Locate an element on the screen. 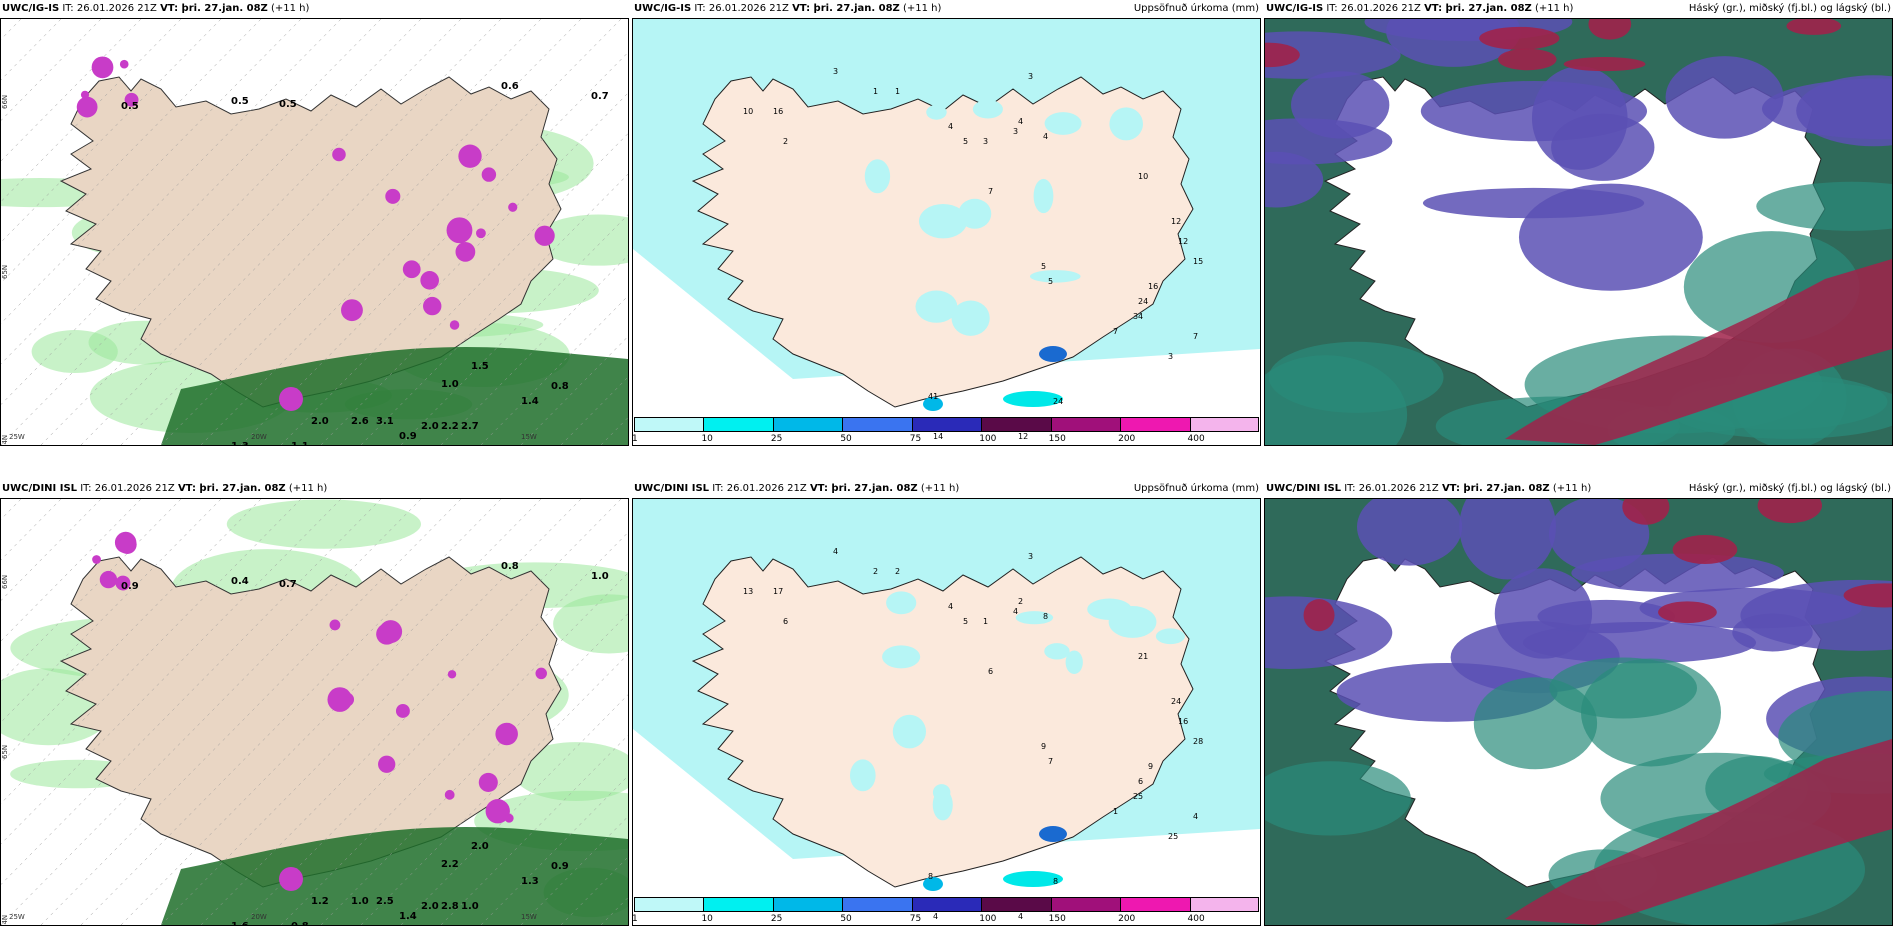 This screenshot has width=1900, height=950. wind-value-label: 1.2 is located at coordinates (320, 901).